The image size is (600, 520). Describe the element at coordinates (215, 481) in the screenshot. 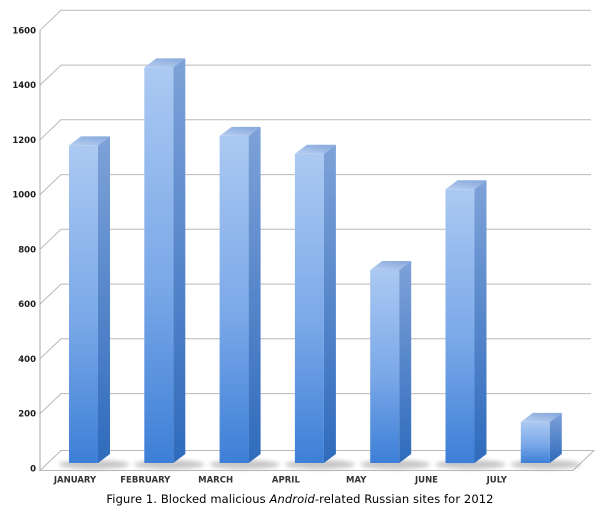

I see `x-category-label: MARCH` at that location.